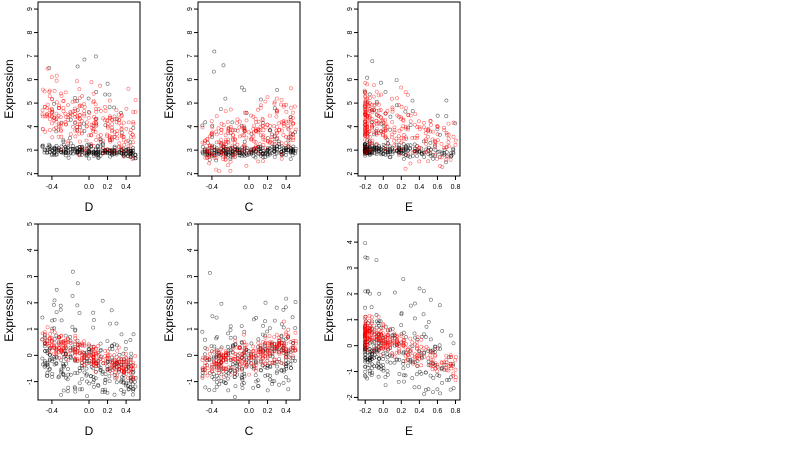  I want to click on x-tick-label: 0.0, so click(89, 187).